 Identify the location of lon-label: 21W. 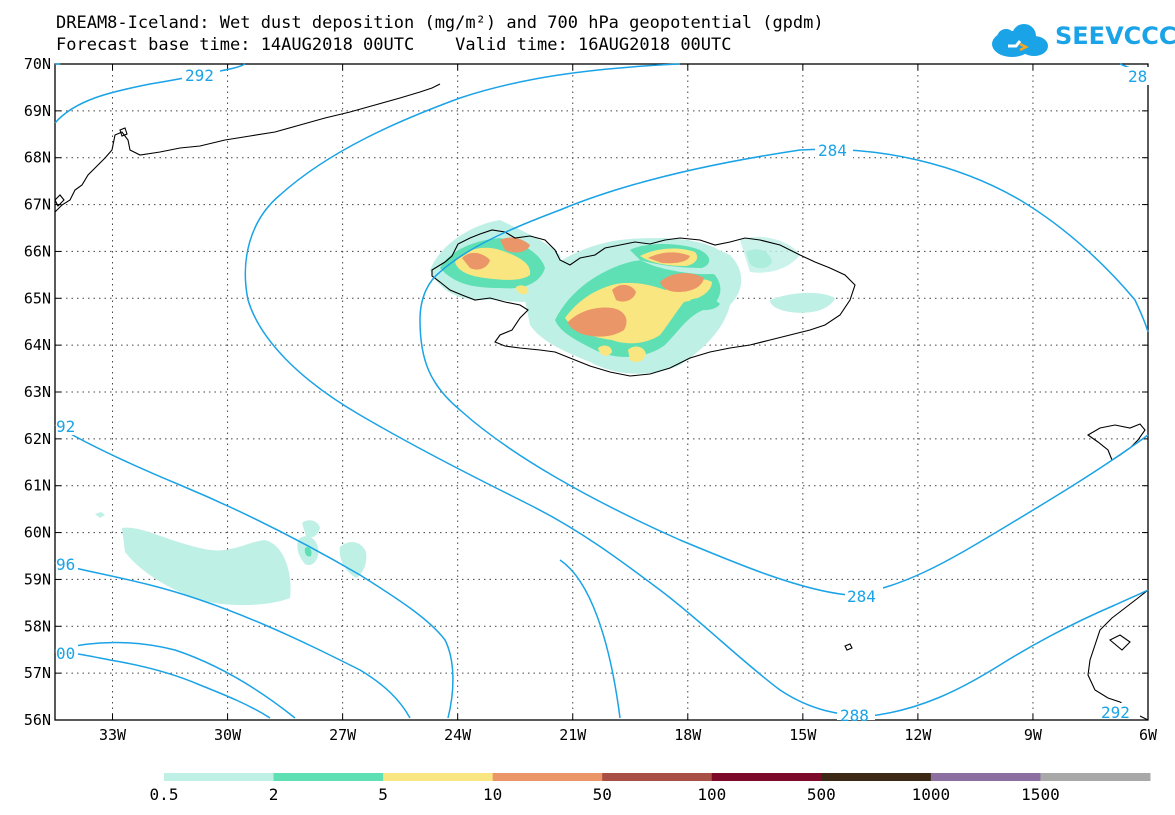
(573, 735).